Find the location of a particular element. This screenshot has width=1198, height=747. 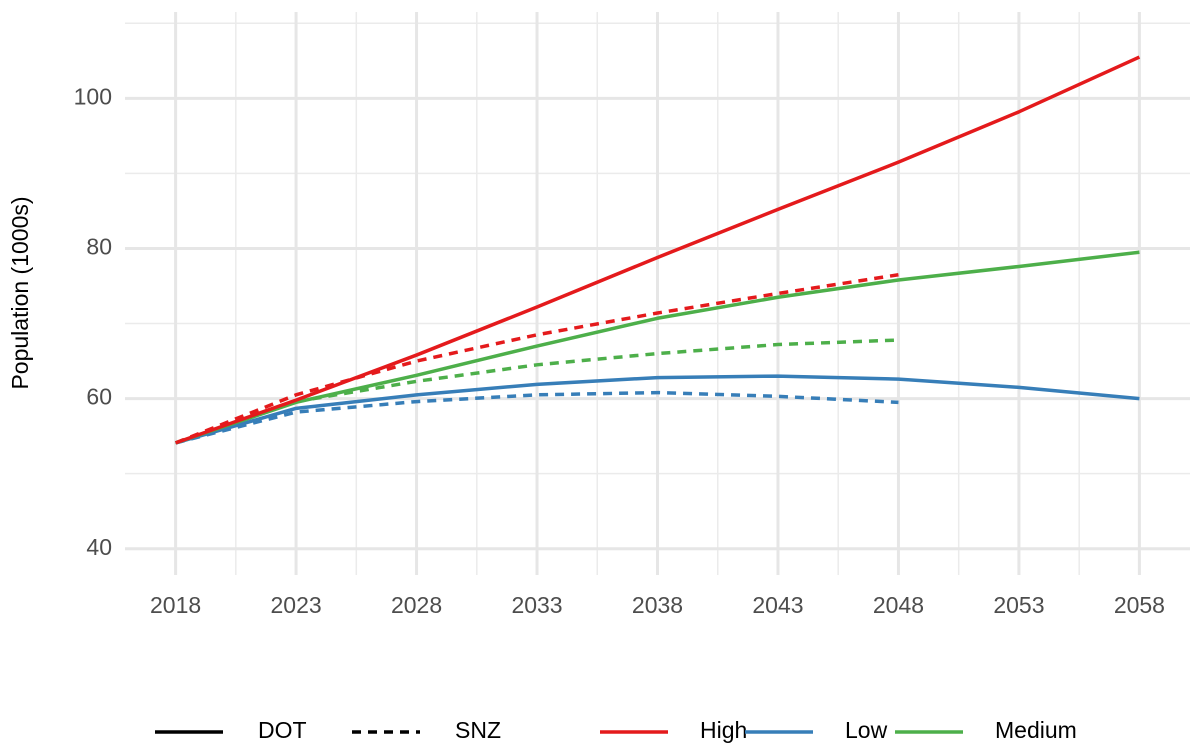

y-tick-label: 100 is located at coordinates (93, 96).